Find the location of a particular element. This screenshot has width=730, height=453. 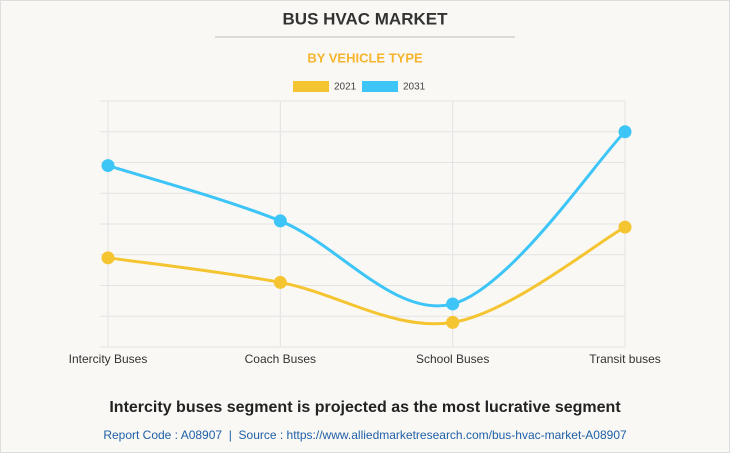

chart-title: BUS HVAC MARKET is located at coordinates (366, 18).